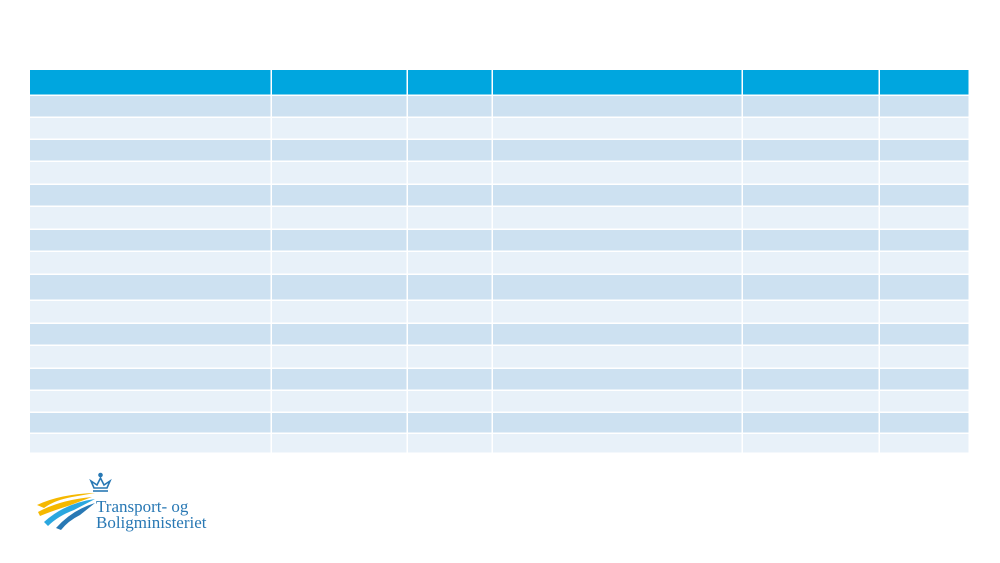 The height and width of the screenshot is (563, 1000). I want to click on logo-line: Transport- og, so click(142, 506).